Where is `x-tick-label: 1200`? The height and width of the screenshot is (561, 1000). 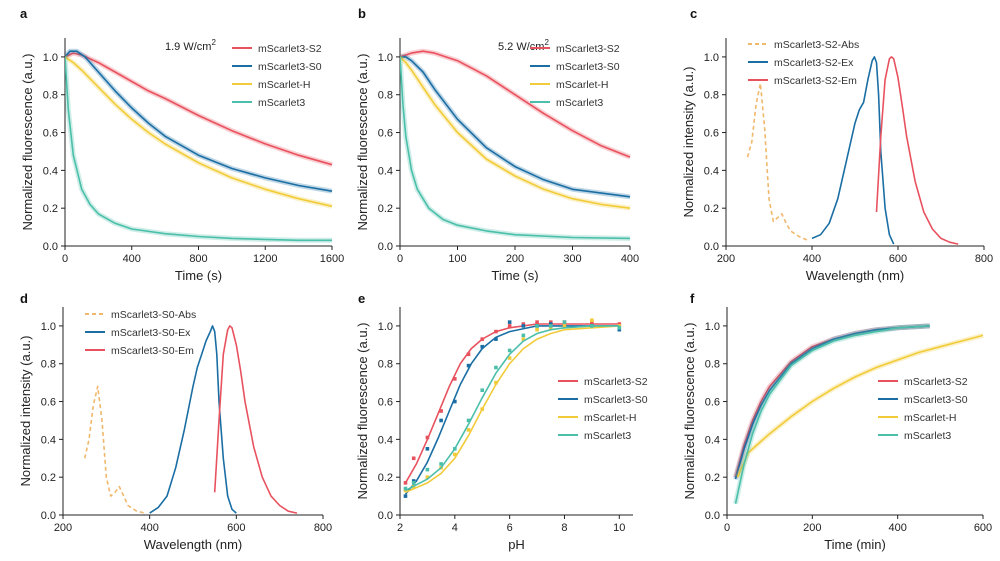 x-tick-label: 1200 is located at coordinates (265, 259).